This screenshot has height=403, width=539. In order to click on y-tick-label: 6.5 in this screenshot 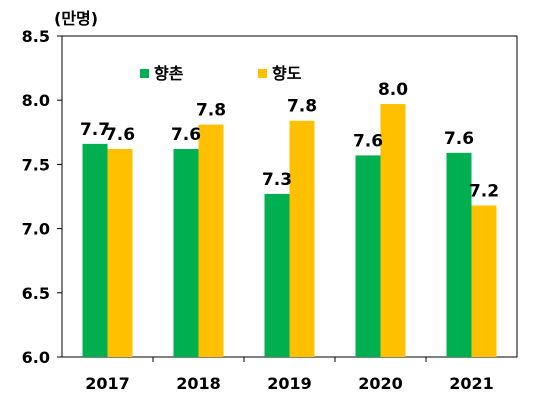, I will do `click(36, 293)`.